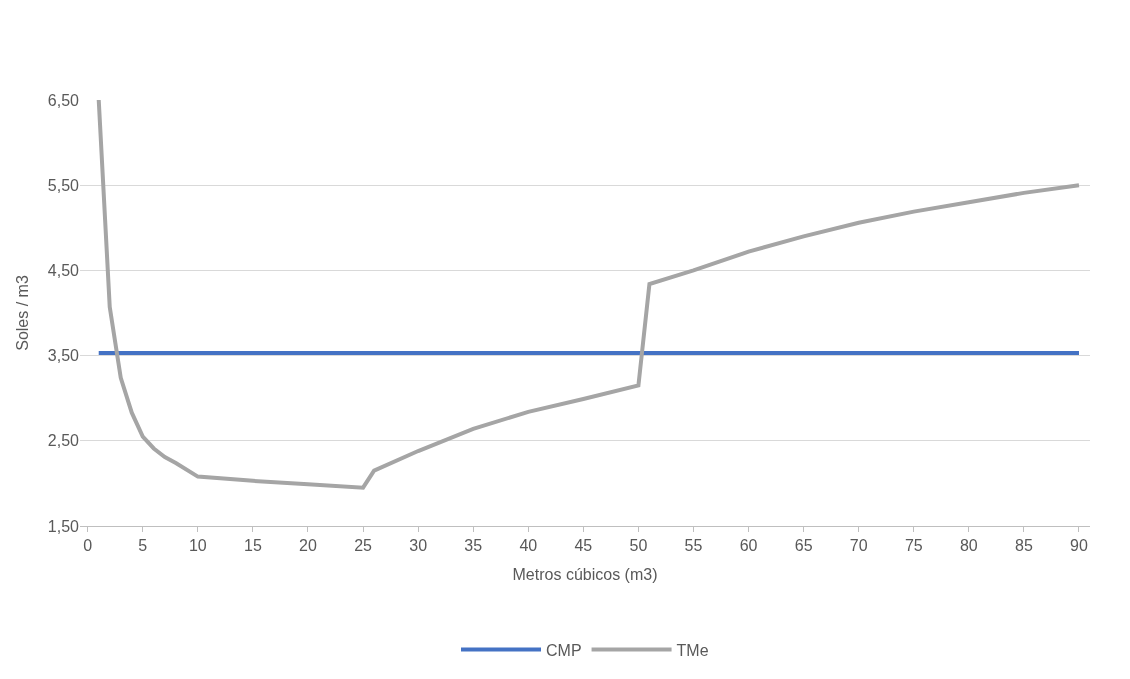  Describe the element at coordinates (418, 546) in the screenshot. I see `x-tick-label: 30` at that location.